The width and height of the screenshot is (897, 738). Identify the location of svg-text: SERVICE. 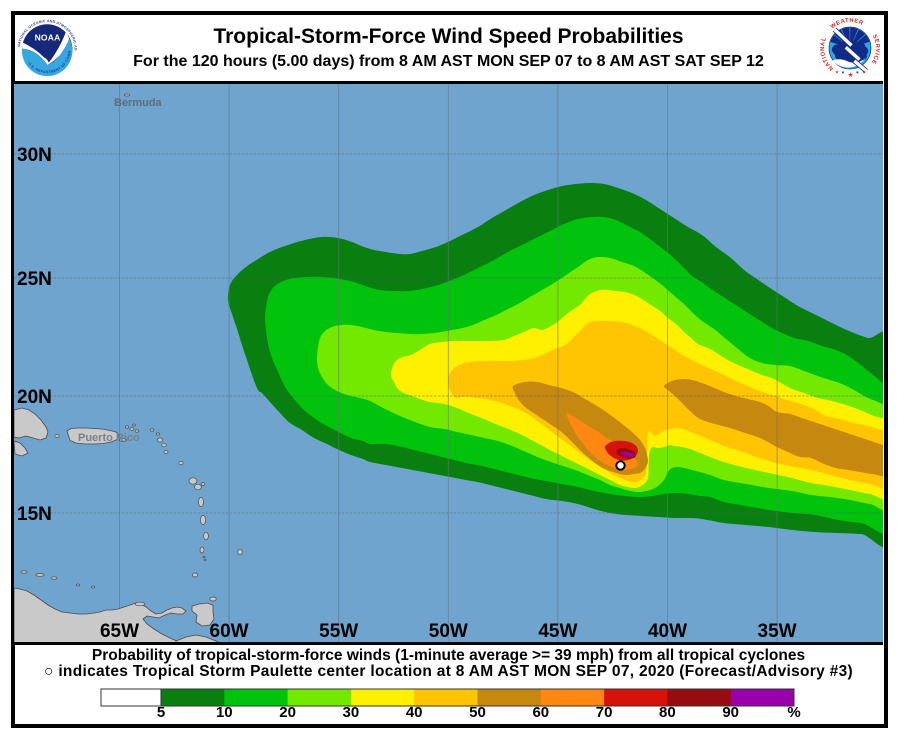
(875, 49).